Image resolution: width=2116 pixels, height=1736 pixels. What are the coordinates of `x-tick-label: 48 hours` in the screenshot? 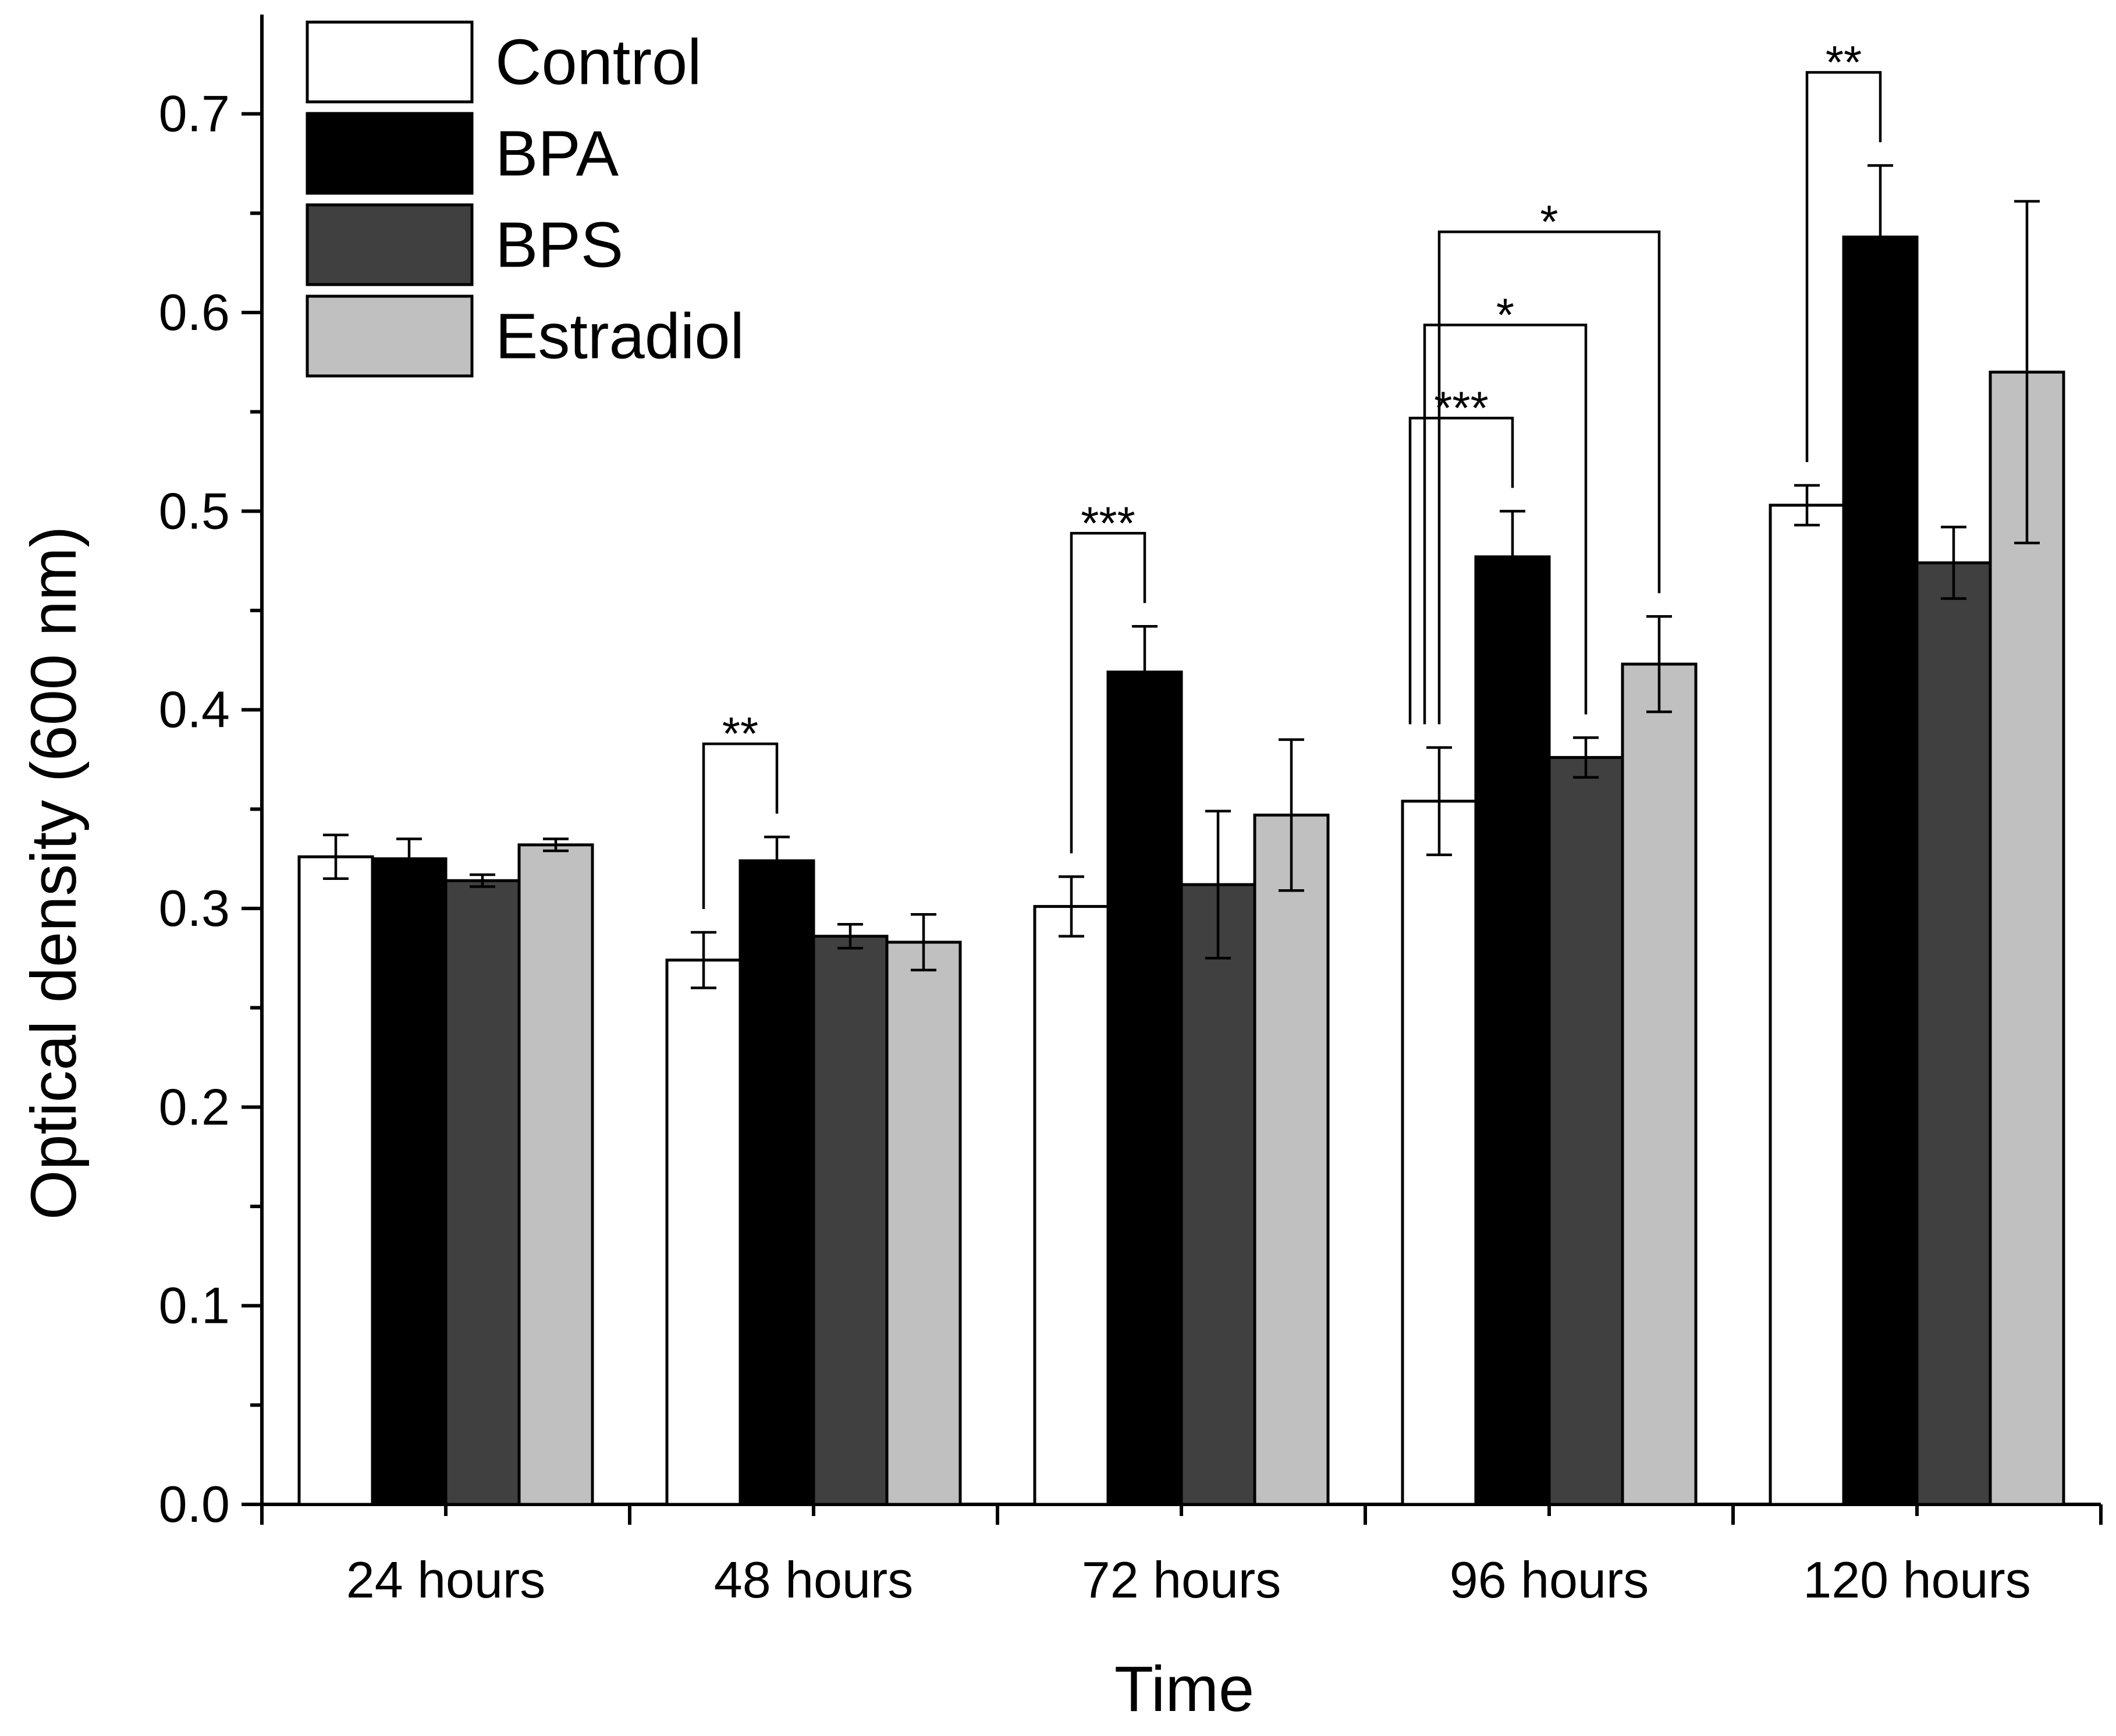 It's located at (813, 1580).